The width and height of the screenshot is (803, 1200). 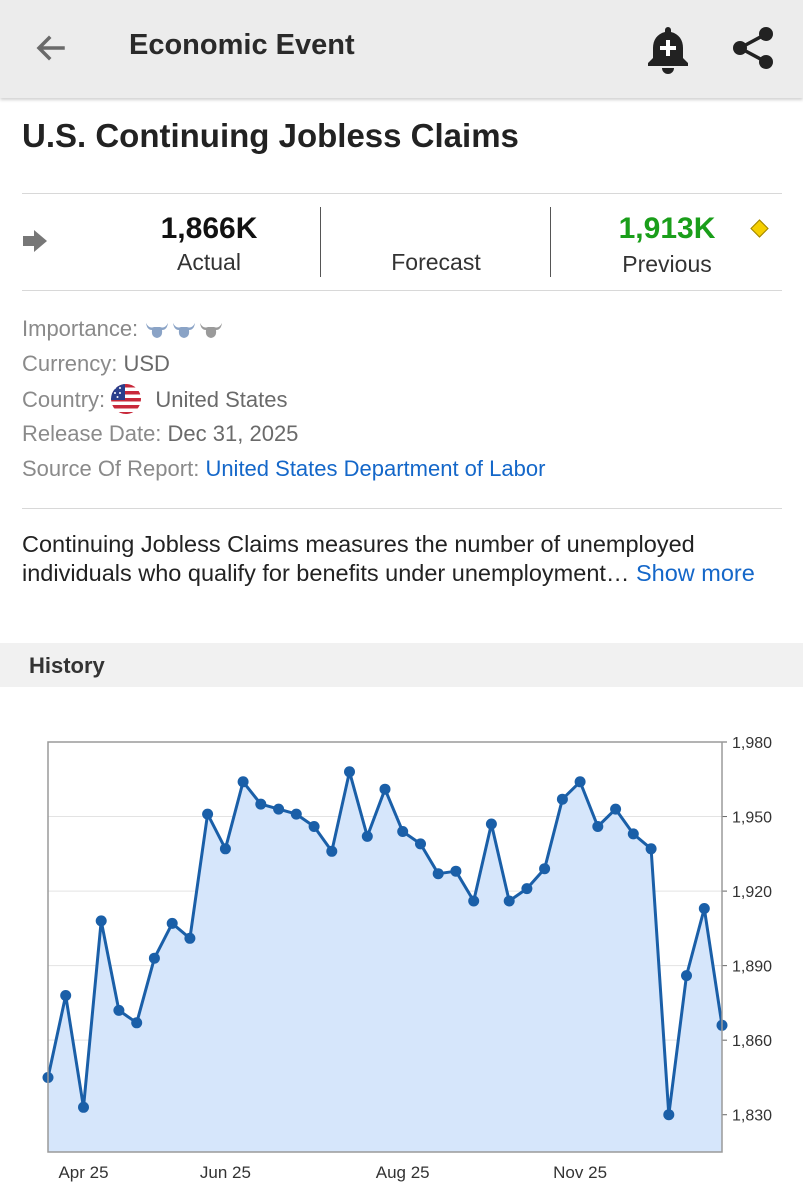 What do you see at coordinates (752, 818) in the screenshot?
I see `y-tick-label: 1,950` at bounding box center [752, 818].